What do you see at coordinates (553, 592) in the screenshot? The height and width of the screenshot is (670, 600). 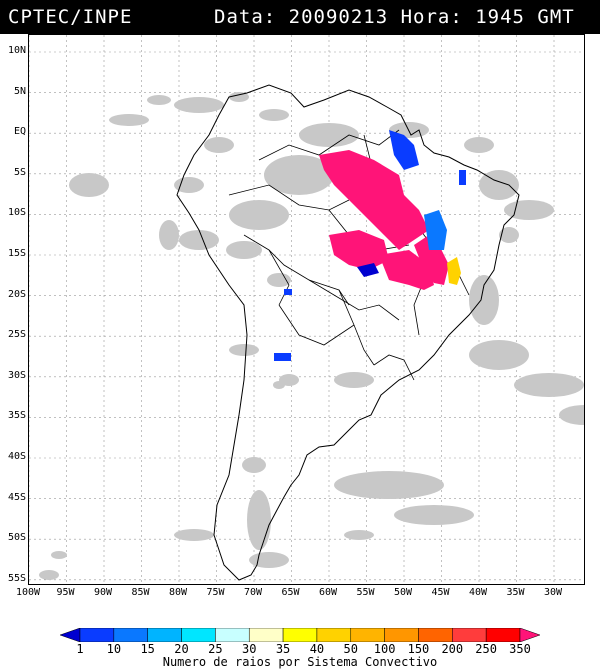 I see `longitude-label: 30W` at bounding box center [553, 592].